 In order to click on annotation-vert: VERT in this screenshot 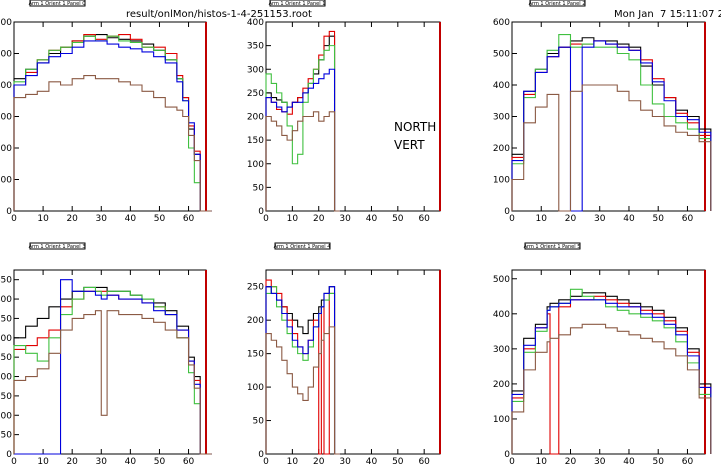, I will do `click(409, 145)`.